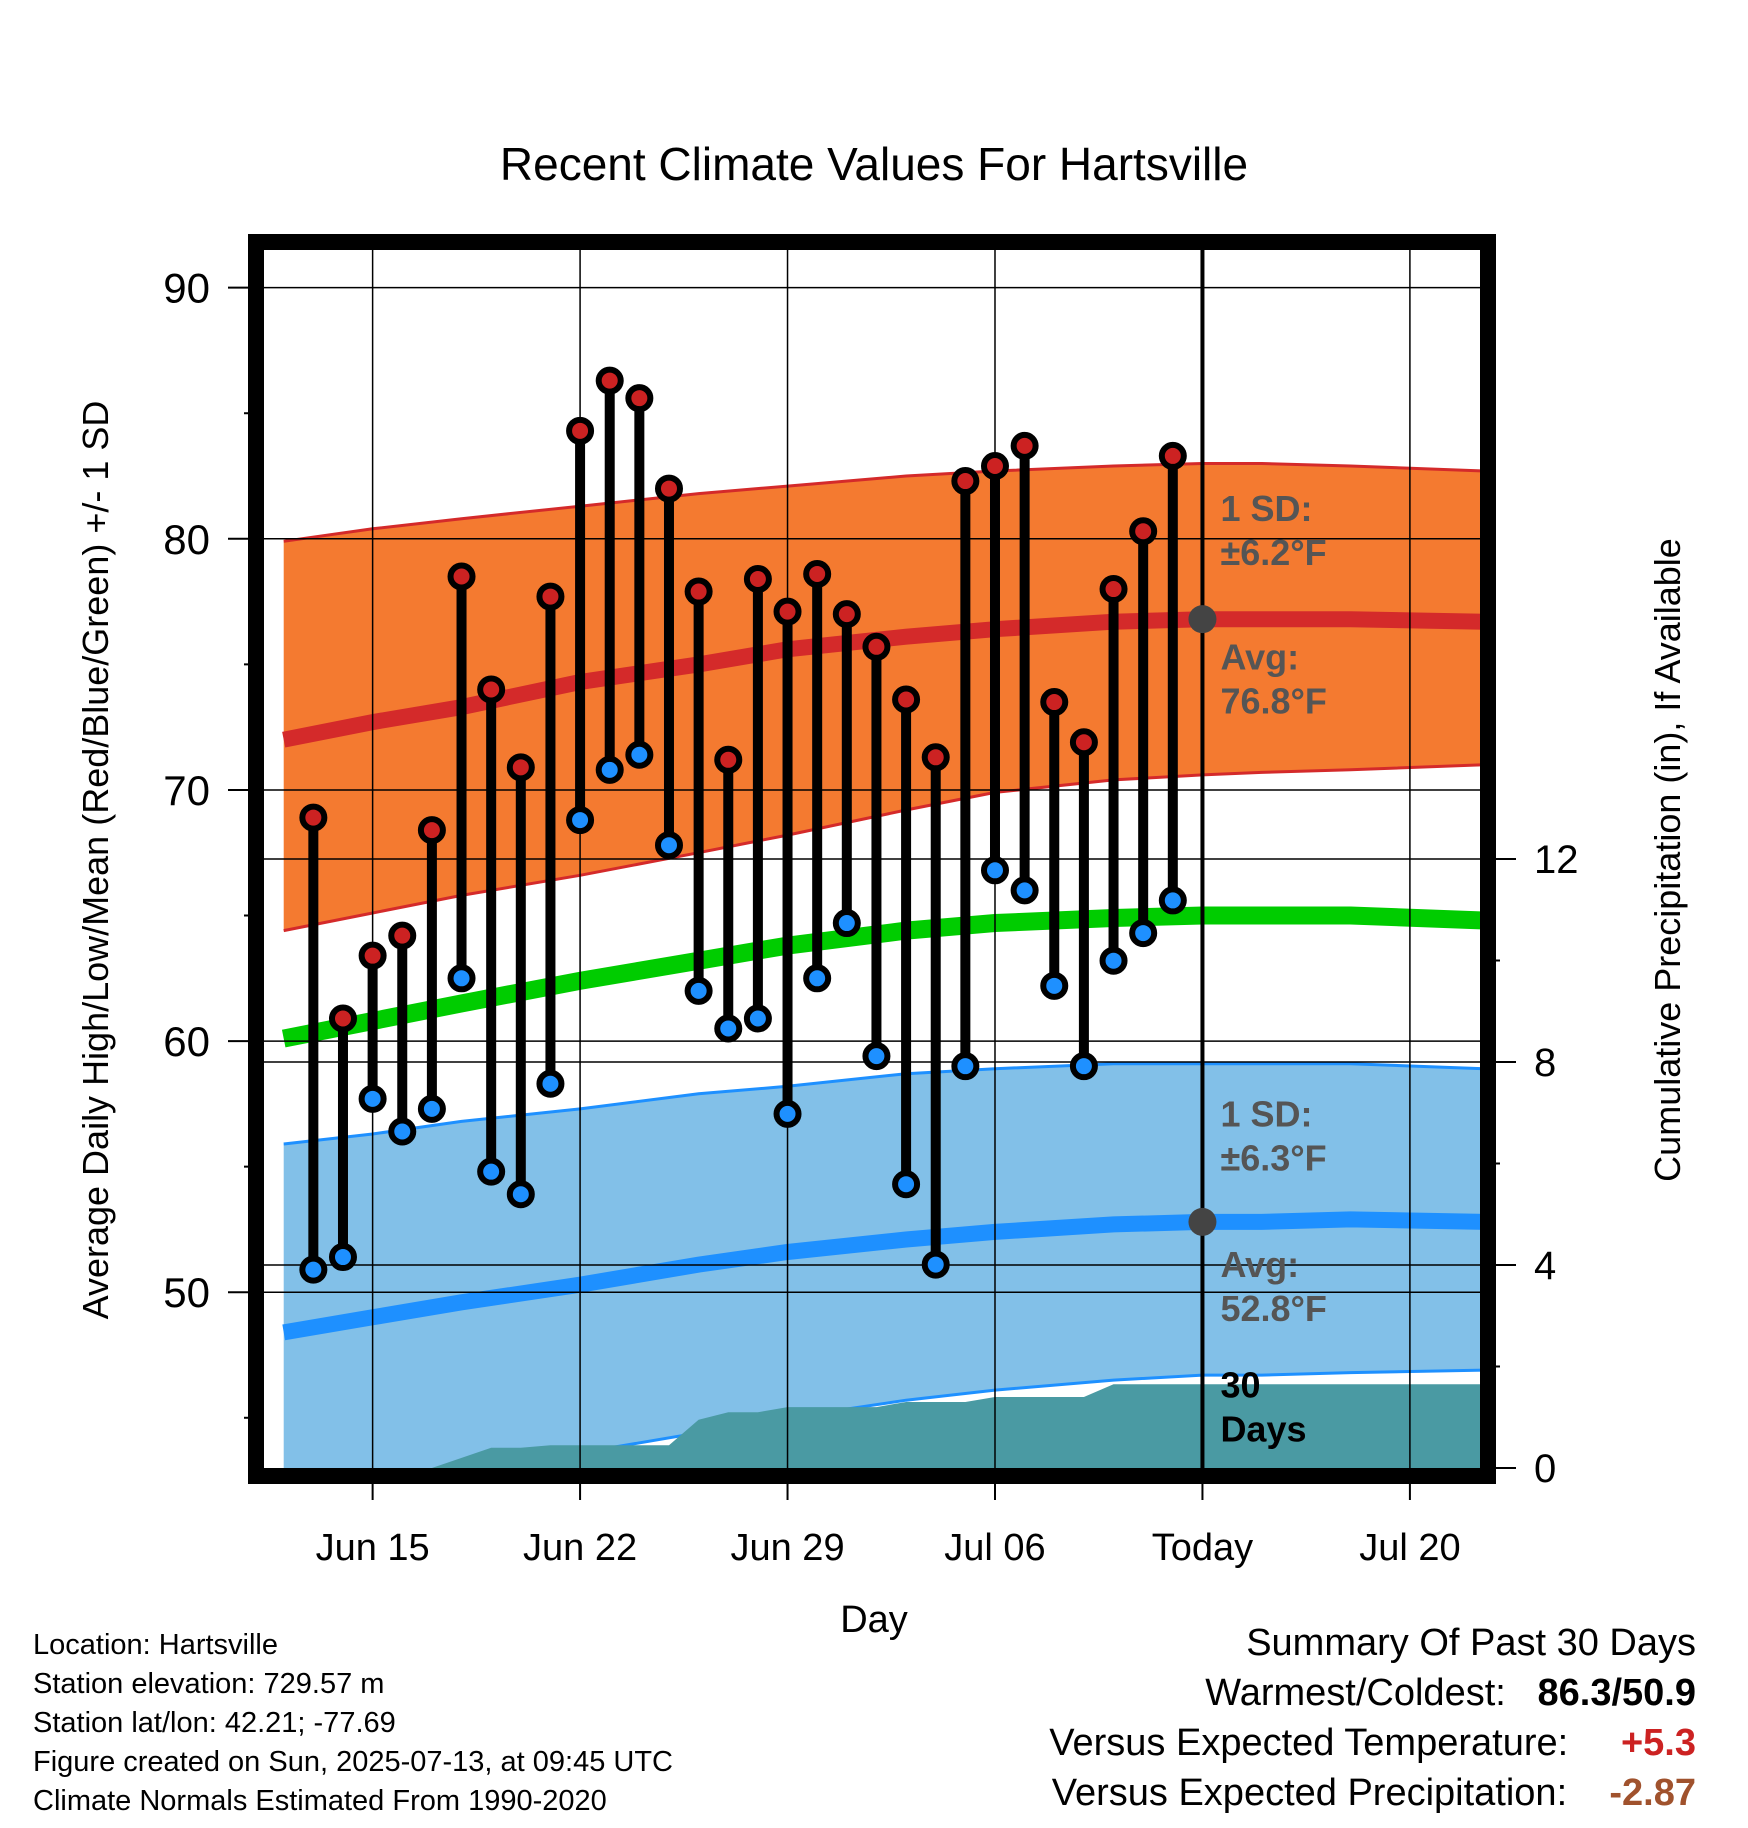  I want to click on x-tick-label: Jun 29, so click(787, 1548).